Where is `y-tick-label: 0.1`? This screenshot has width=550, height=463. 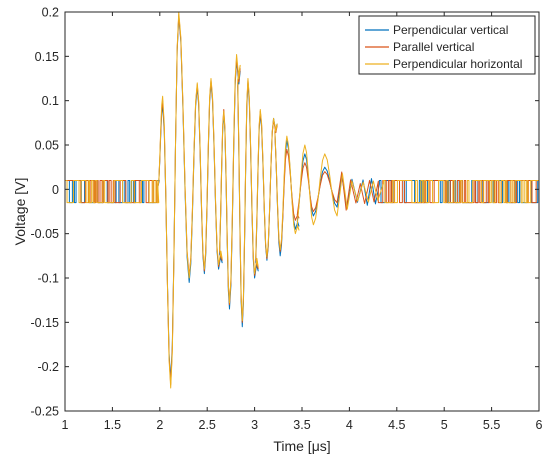 y-tick-label: 0.1 is located at coordinates (50, 101).